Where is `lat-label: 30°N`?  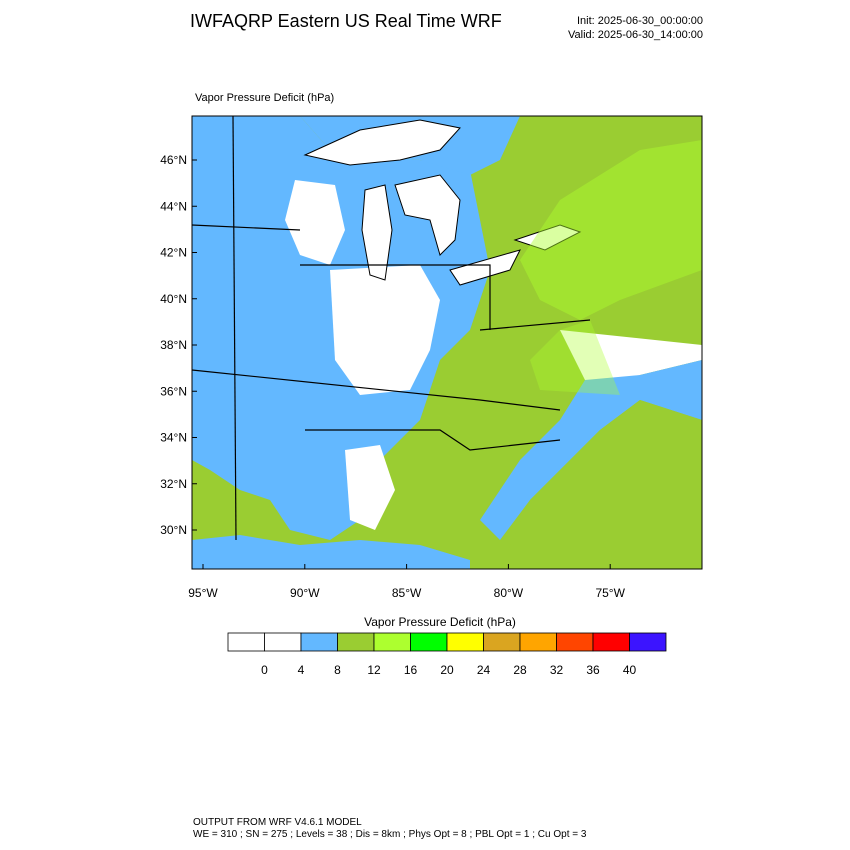 lat-label: 30°N is located at coordinates (173, 530).